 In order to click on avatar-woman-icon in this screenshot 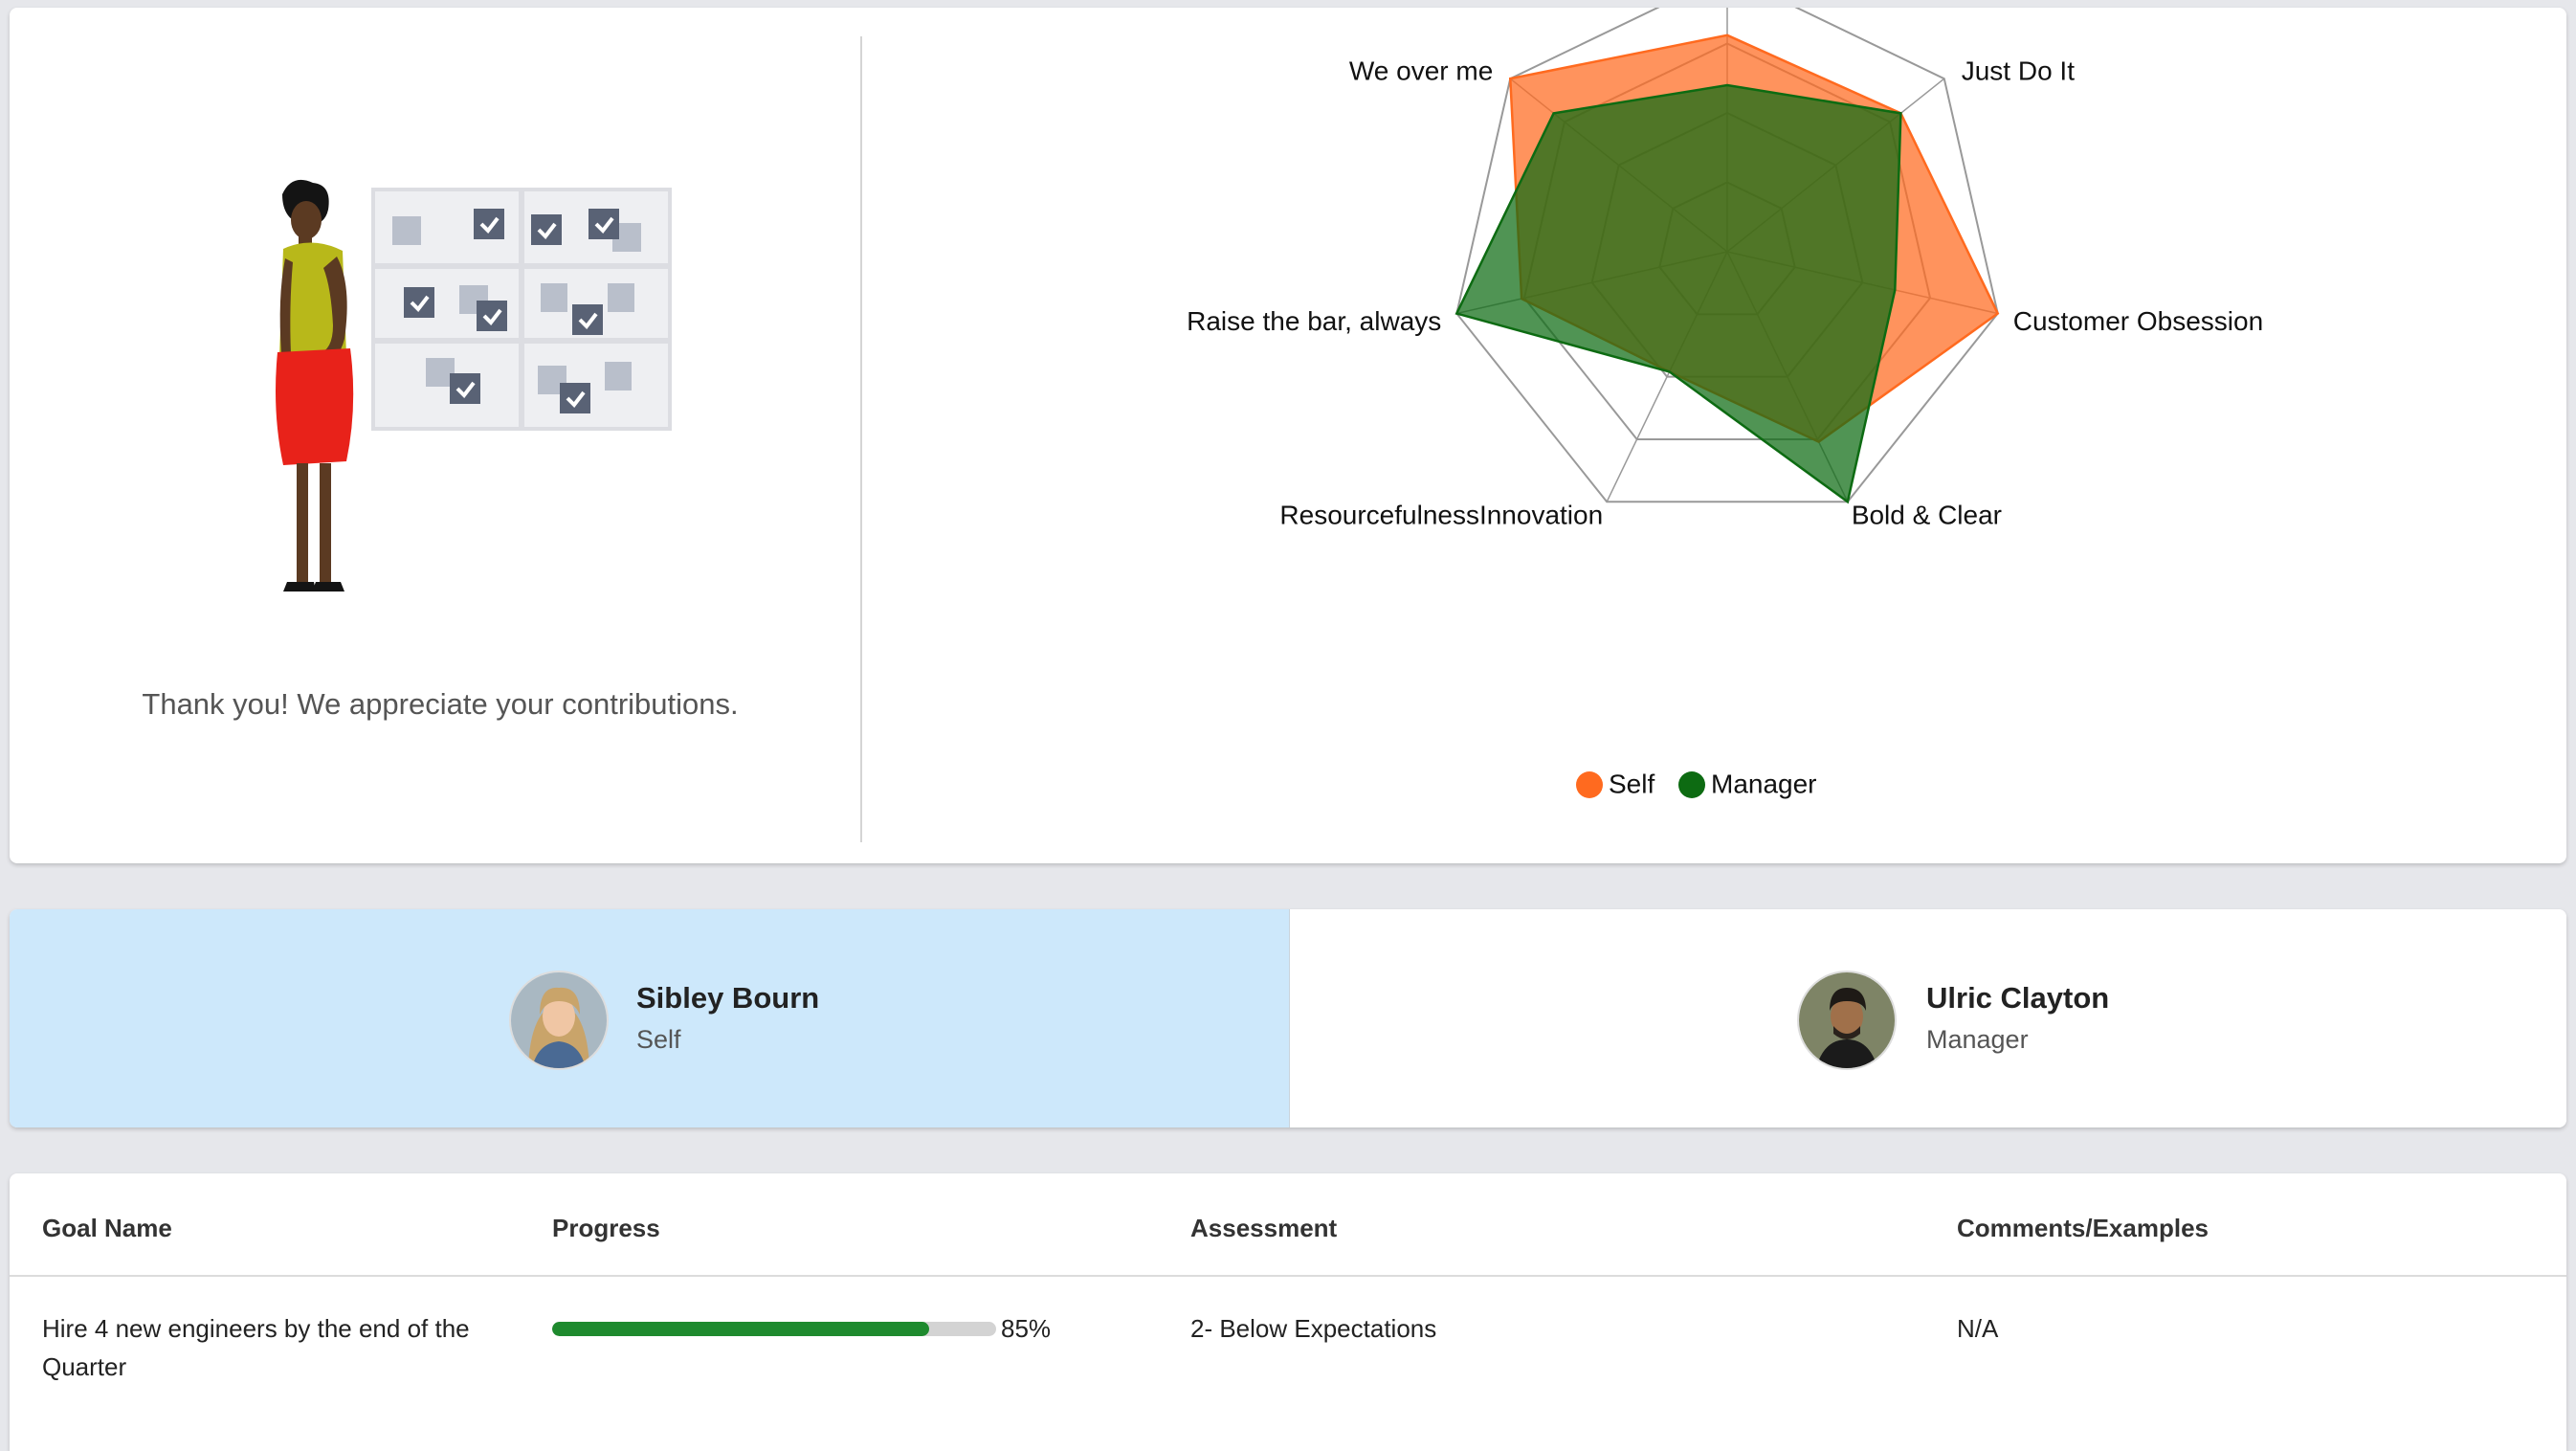, I will do `click(559, 1020)`.